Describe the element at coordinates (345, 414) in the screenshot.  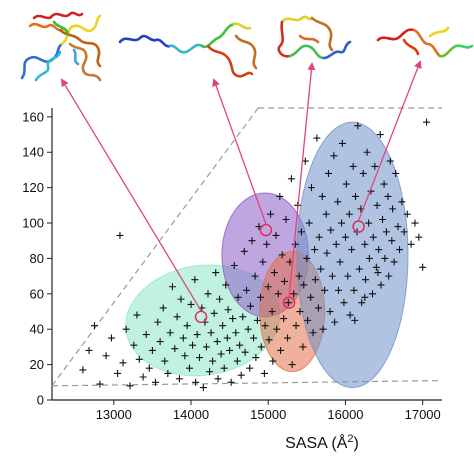
I see `x-tick-label: 16000` at that location.